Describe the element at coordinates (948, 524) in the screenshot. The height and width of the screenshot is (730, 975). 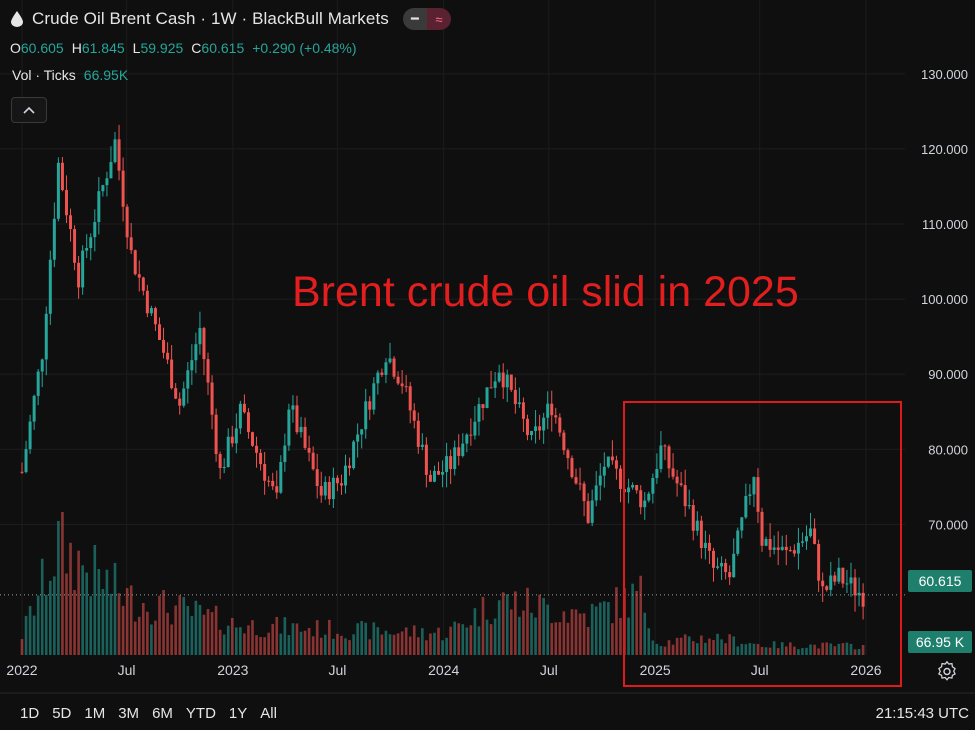
I see `y-tick-label: 70.000` at that location.